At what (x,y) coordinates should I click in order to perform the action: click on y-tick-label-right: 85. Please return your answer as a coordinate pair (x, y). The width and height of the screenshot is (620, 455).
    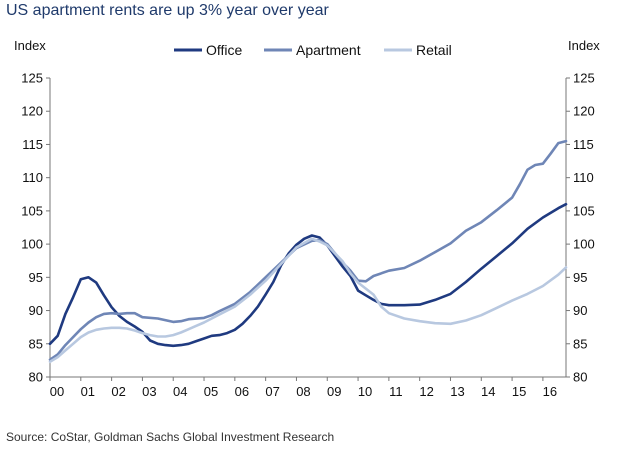
    Looking at the image, I should click on (580, 343).